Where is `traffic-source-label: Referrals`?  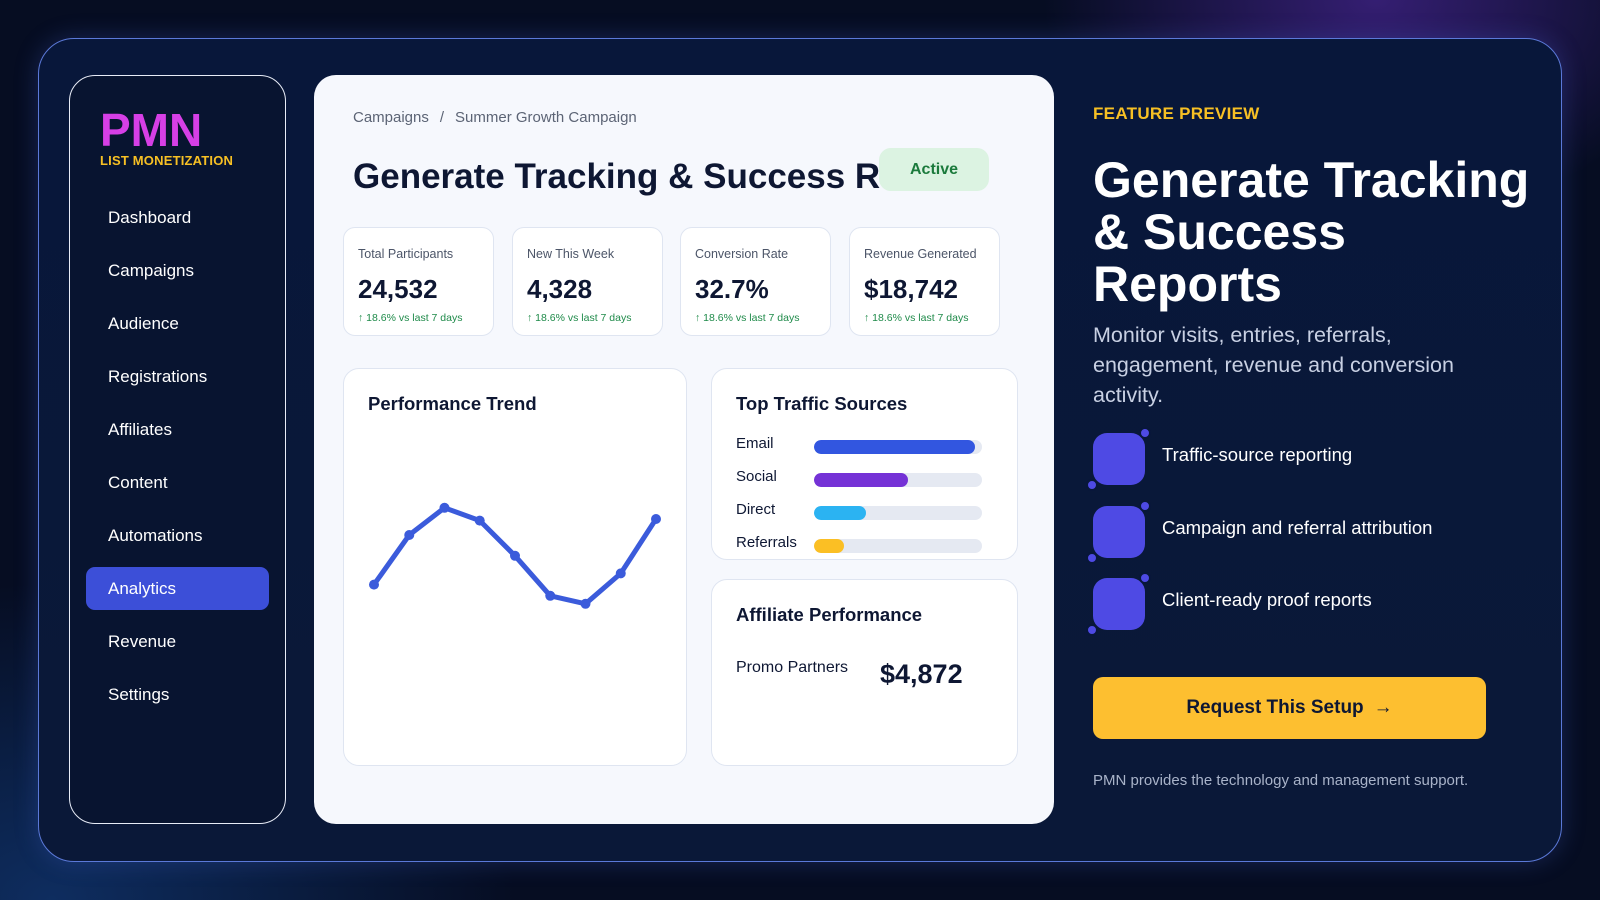
traffic-source-label: Referrals is located at coordinates (766, 542).